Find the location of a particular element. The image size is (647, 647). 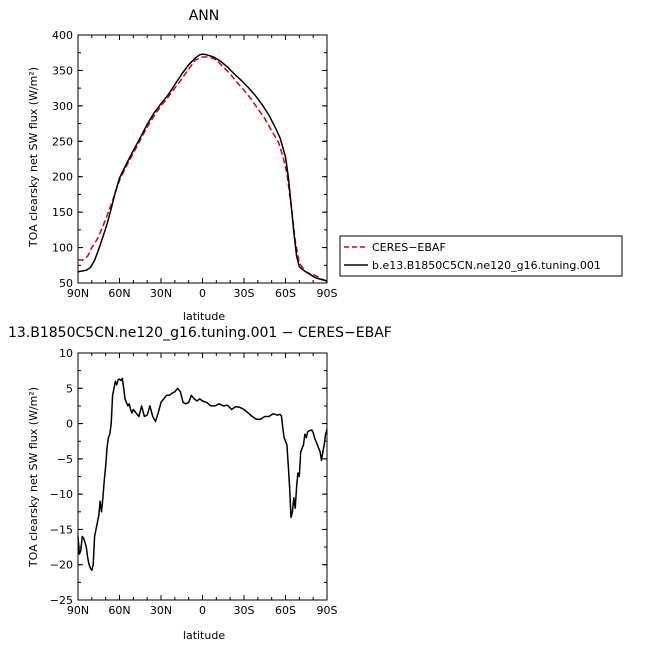

legend-label-model: b.e13.B1850C5CN.ne120_g16.tuning.001 is located at coordinates (486, 265).